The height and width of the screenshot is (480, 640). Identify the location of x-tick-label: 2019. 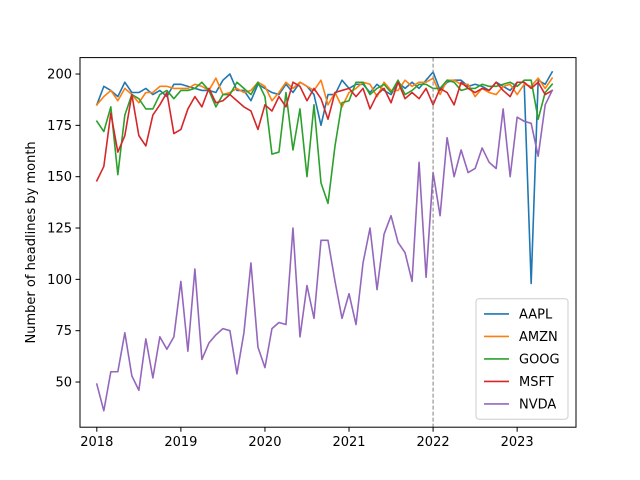
(180, 442).